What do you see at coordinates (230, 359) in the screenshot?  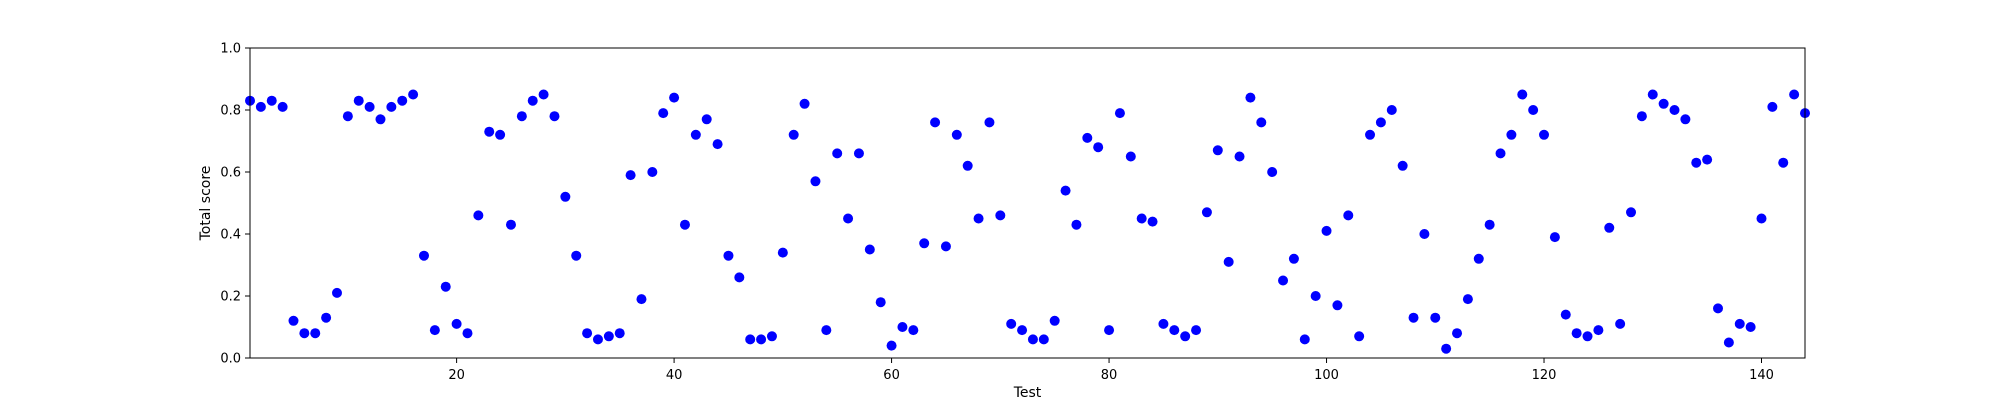 I see `y-tick-label: 0.0` at bounding box center [230, 359].